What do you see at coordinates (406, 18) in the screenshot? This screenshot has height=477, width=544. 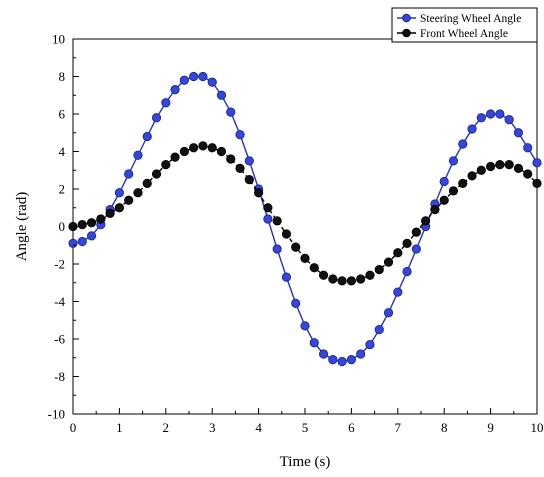 I see `legend-marker-steering-wheel-angle` at bounding box center [406, 18].